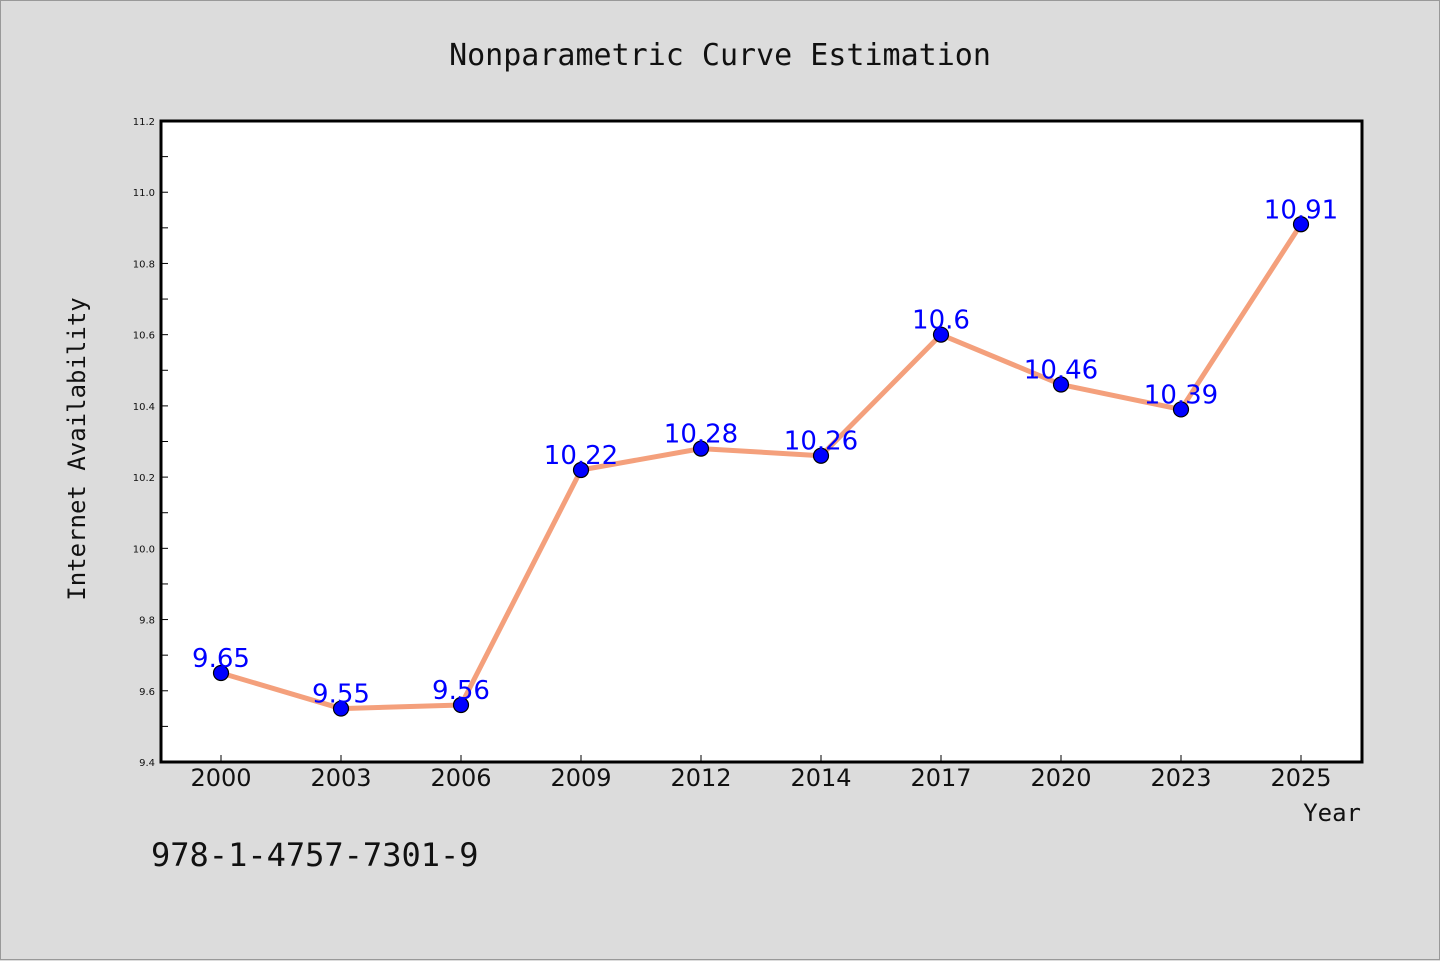 The image size is (1440, 961). I want to click on y-tick-label: 10.0, so click(144, 549).